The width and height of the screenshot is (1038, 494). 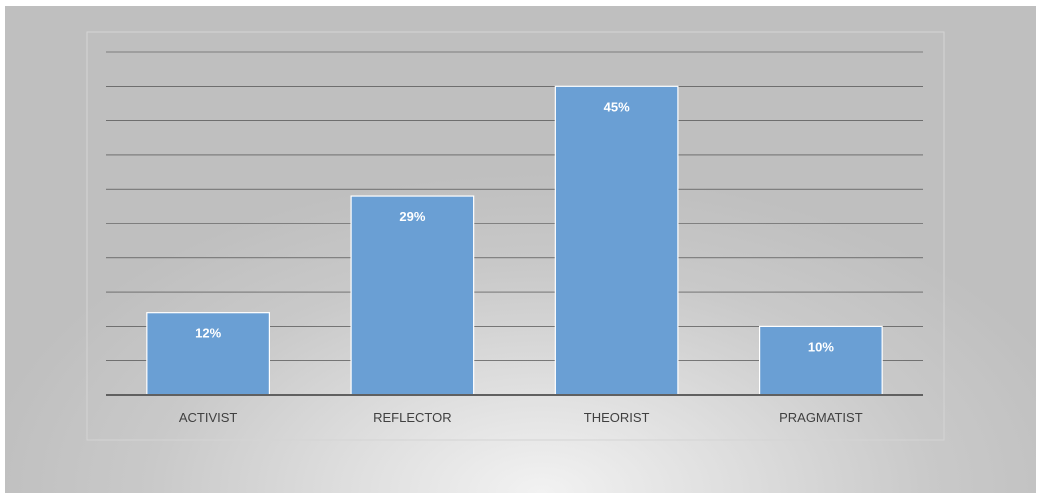 I want to click on data-label: 29%, so click(x=412, y=216).